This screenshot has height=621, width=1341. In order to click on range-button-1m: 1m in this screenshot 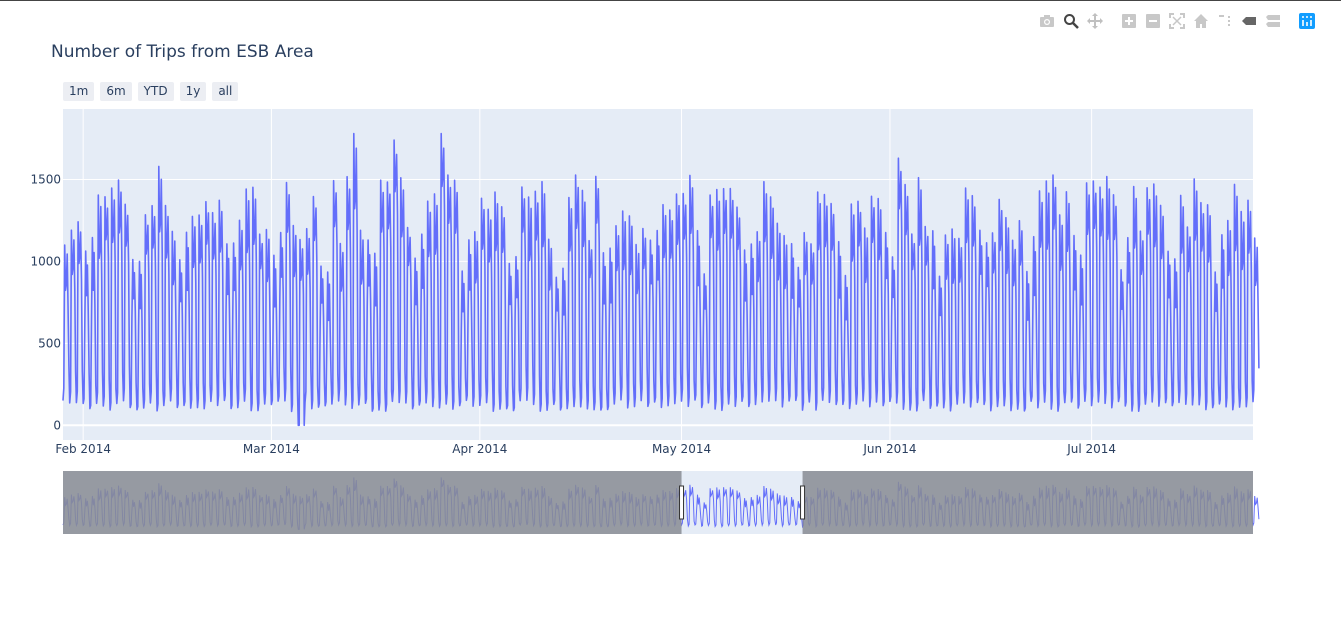, I will do `click(79, 91)`.